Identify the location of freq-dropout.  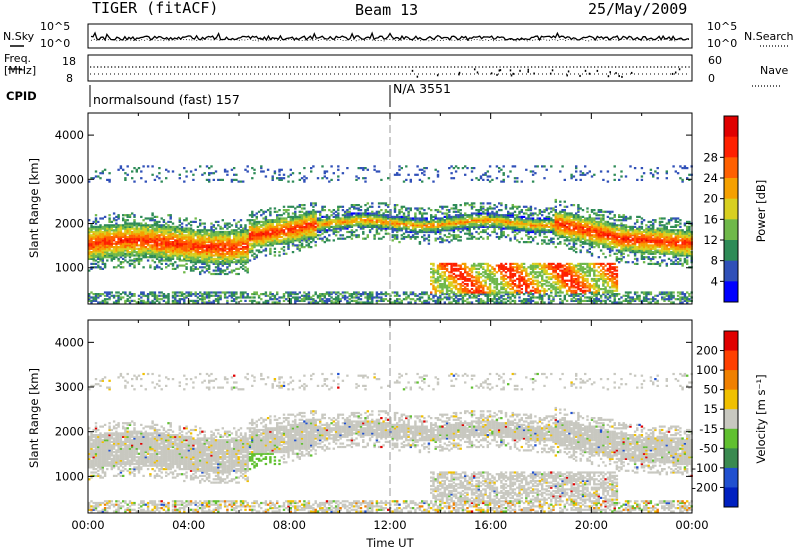
(500, 70).